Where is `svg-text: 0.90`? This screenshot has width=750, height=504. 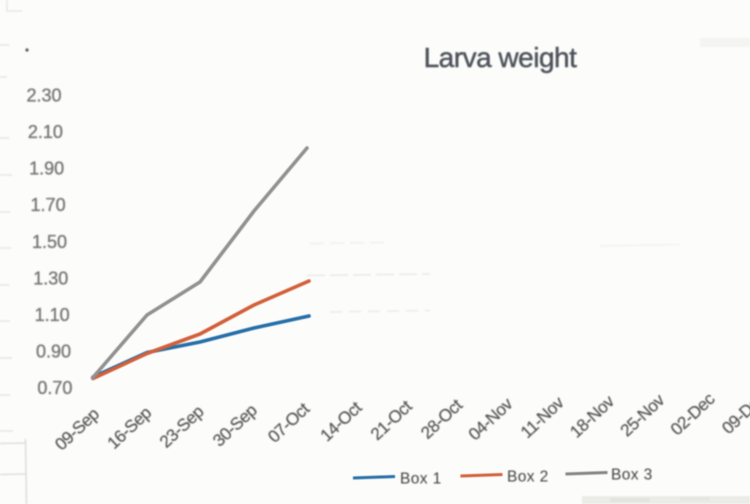
svg-text: 0.90 is located at coordinates (53, 352).